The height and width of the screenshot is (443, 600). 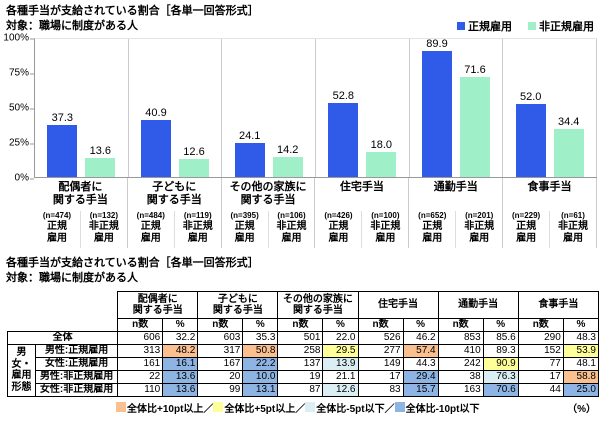 What do you see at coordinates (140, 363) in the screenshot?
I see `cell-n: 161` at bounding box center [140, 363].